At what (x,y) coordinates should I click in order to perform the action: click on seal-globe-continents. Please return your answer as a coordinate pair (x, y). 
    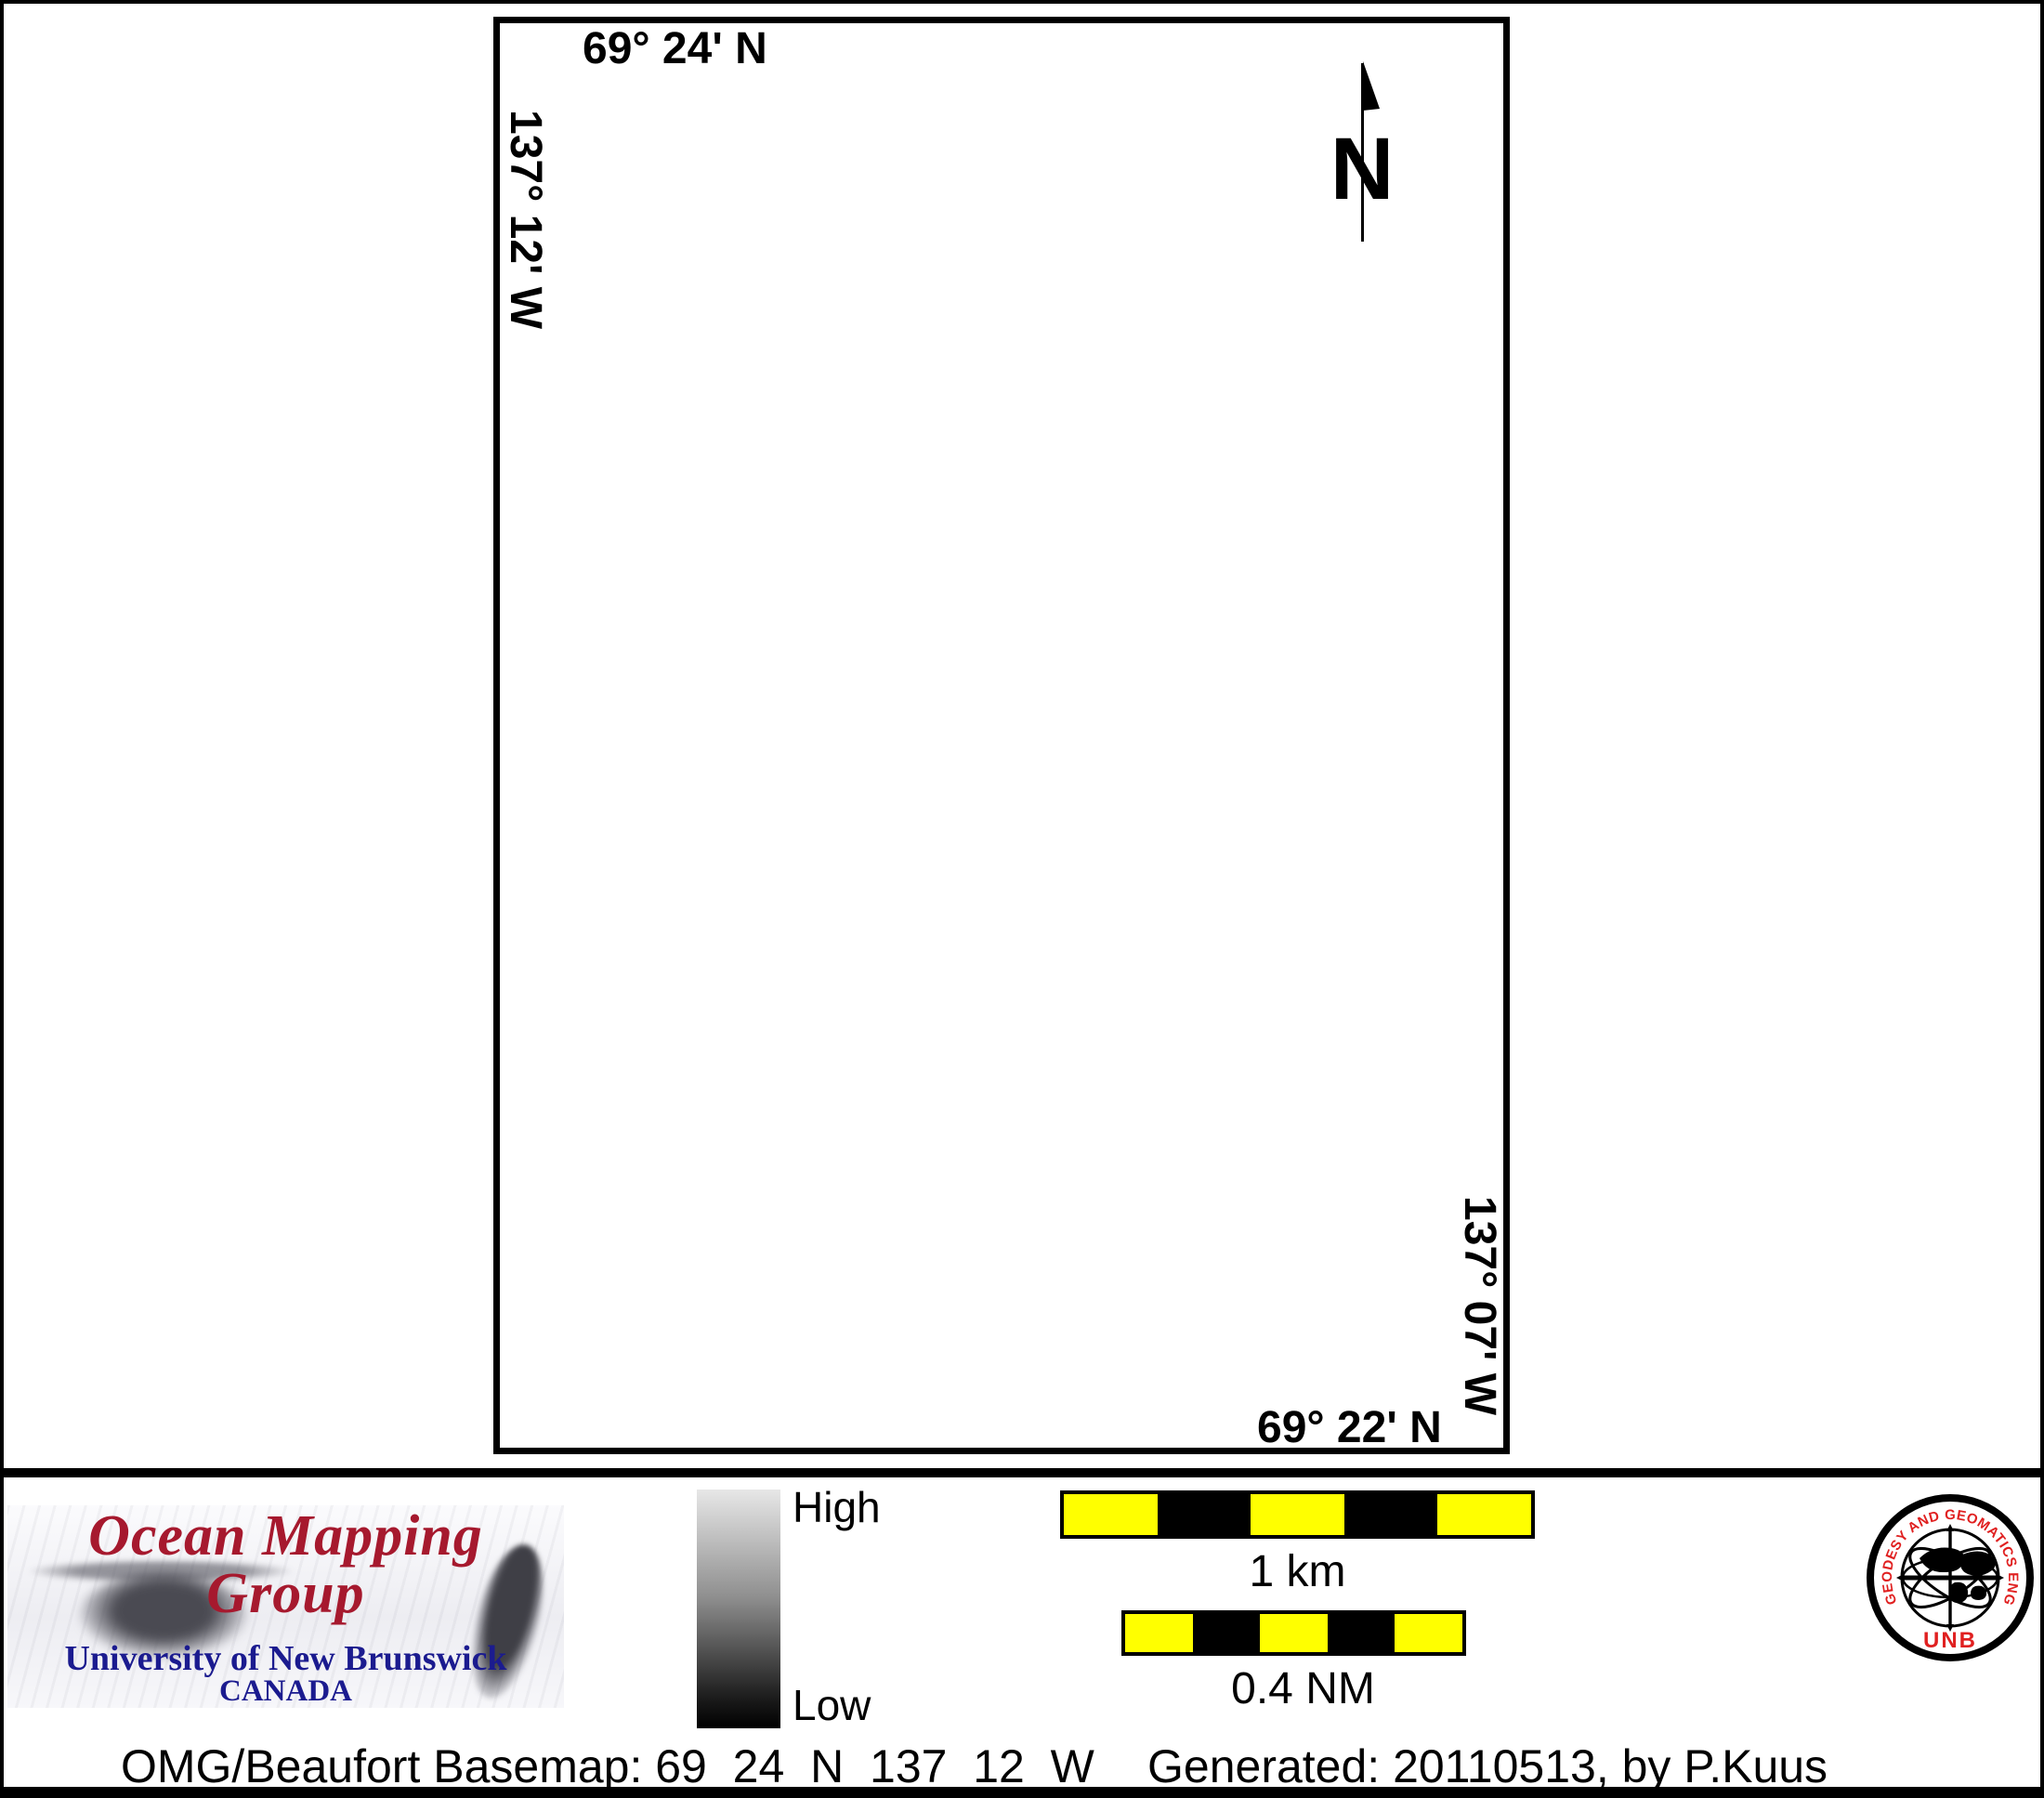
    Looking at the image, I should click on (1958, 1575).